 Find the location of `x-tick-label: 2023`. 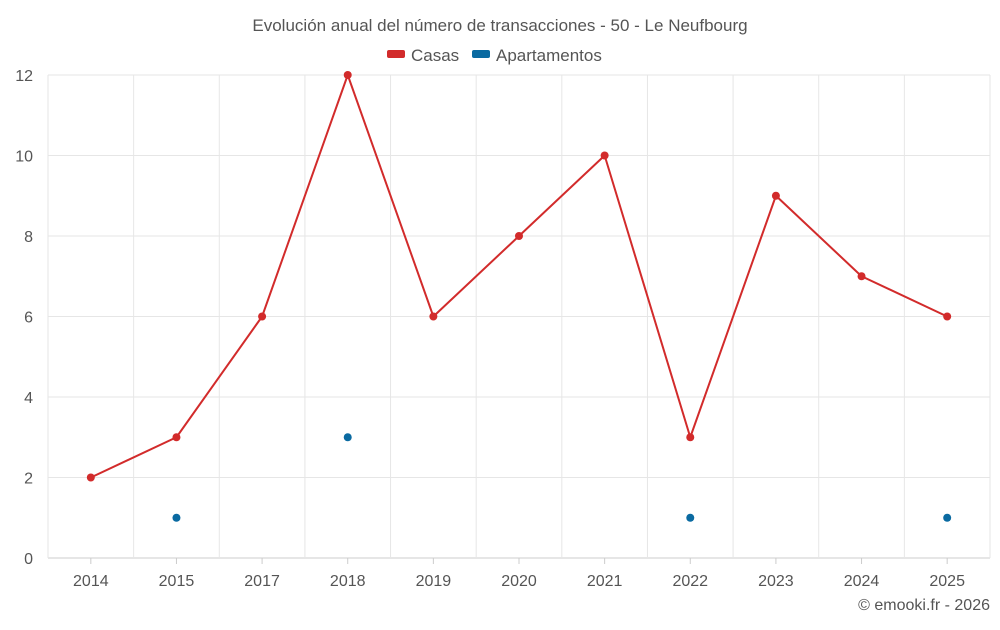

x-tick-label: 2023 is located at coordinates (776, 581).